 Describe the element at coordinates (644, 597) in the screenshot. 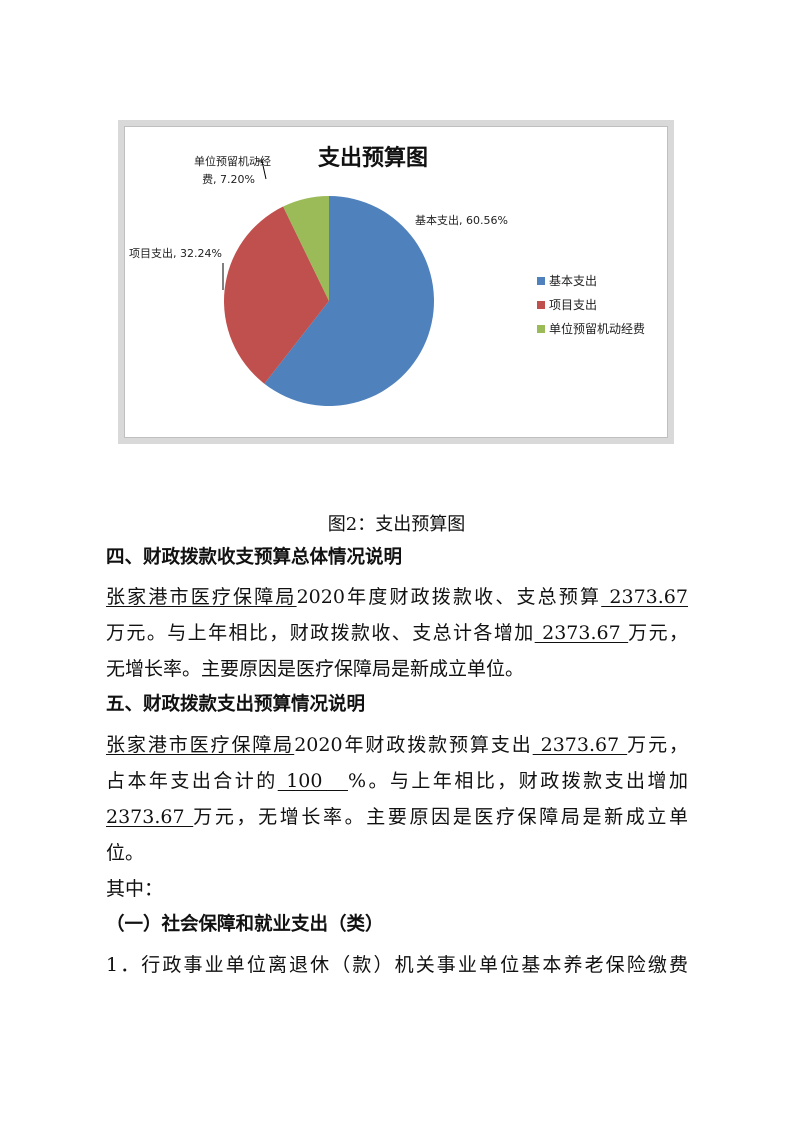

I see `total-budget-value: 2373.67` at that location.